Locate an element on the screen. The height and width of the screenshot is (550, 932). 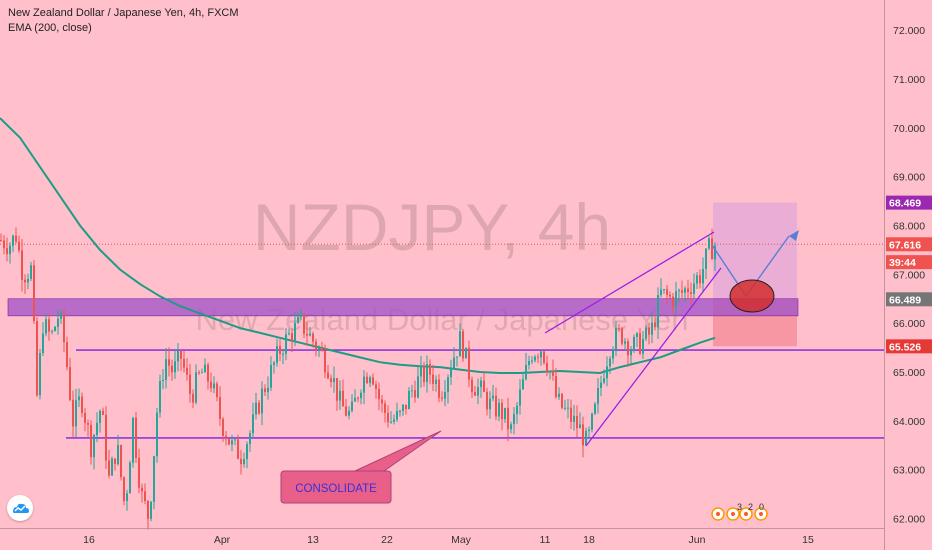
tradingview-logo is located at coordinates (20, 508).